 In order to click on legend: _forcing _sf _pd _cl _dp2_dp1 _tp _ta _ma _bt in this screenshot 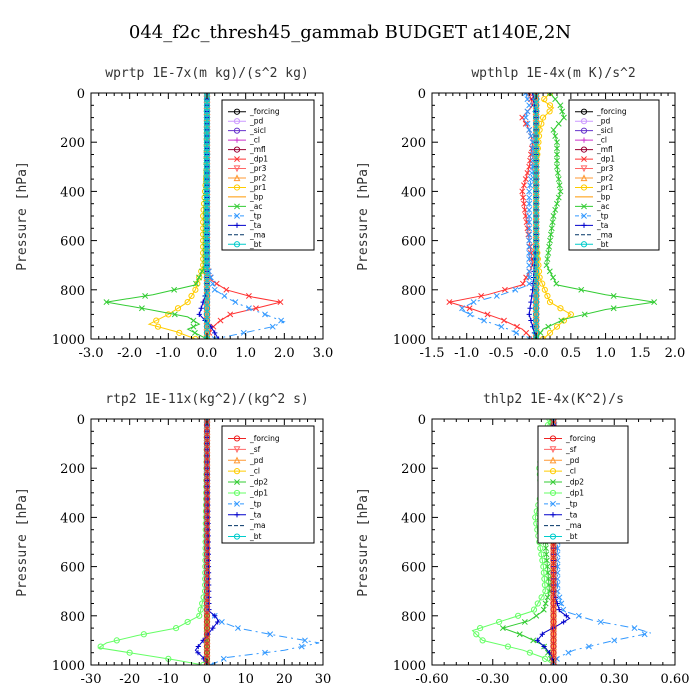, I will do `click(268, 484)`.